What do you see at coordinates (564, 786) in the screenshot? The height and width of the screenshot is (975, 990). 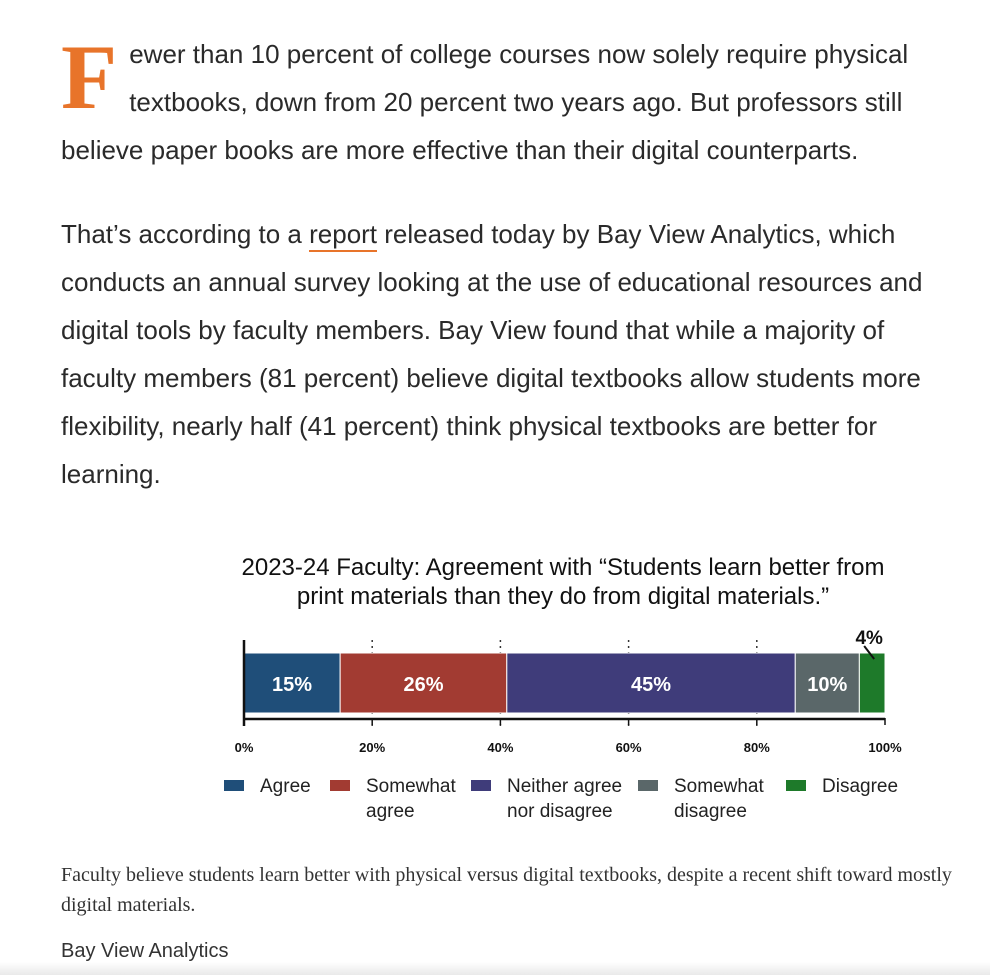 I see `legend-label: Neither agree` at bounding box center [564, 786].